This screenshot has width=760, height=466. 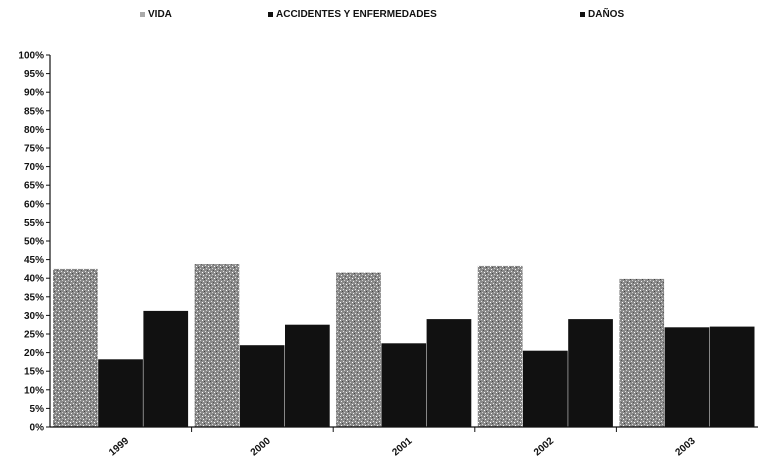 What do you see at coordinates (37, 409) in the screenshot?
I see `y-tick-label: 5%` at bounding box center [37, 409].